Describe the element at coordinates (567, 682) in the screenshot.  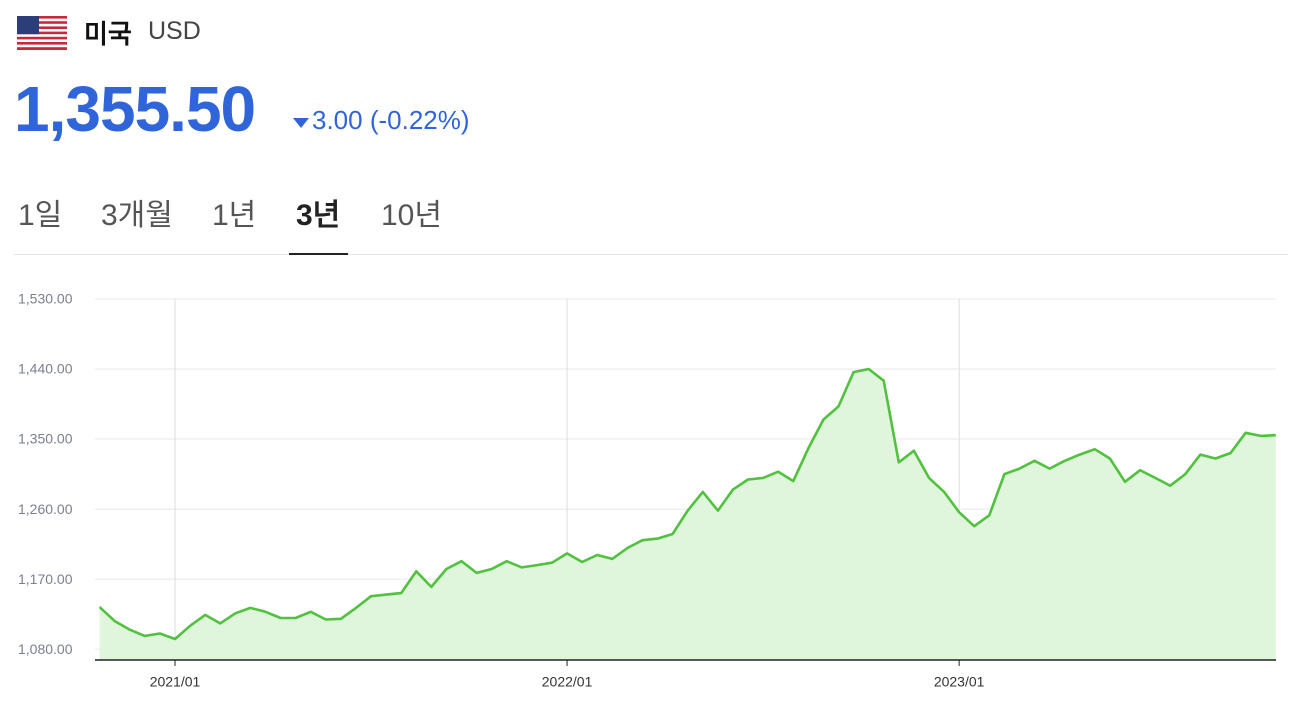
I see `x-tick-label: 2022/01` at that location.